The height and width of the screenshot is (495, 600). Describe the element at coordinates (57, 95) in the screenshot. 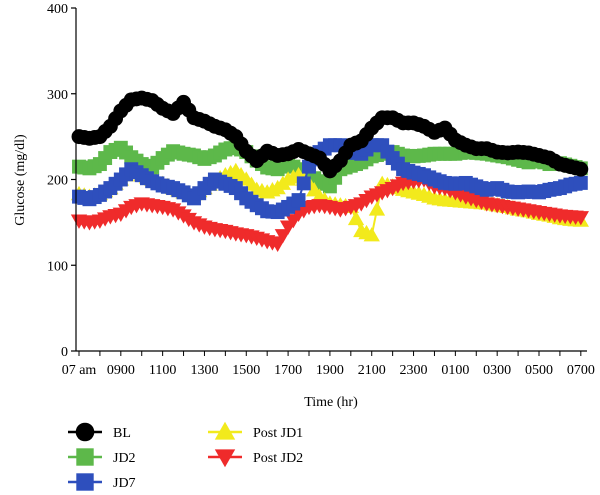

I see `y-tick-label: 300` at that location.